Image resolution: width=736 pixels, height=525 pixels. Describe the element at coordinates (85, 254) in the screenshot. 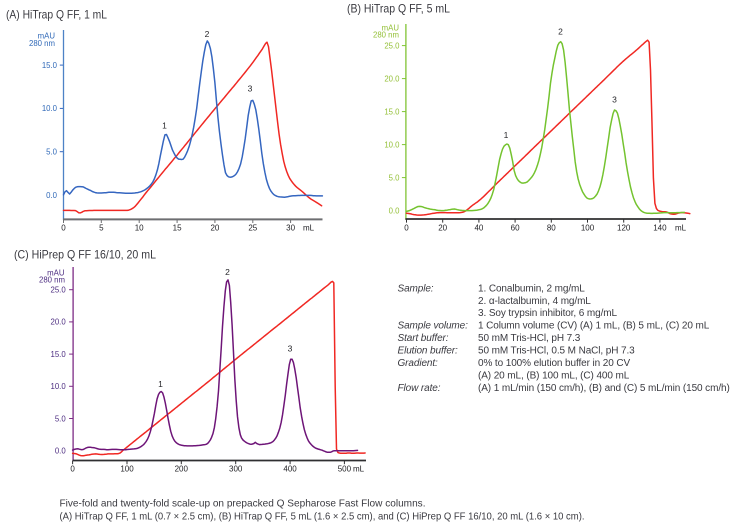

I see `svg-text: (C) HiPrep Q FF 16/10, 20 mL` at that location.